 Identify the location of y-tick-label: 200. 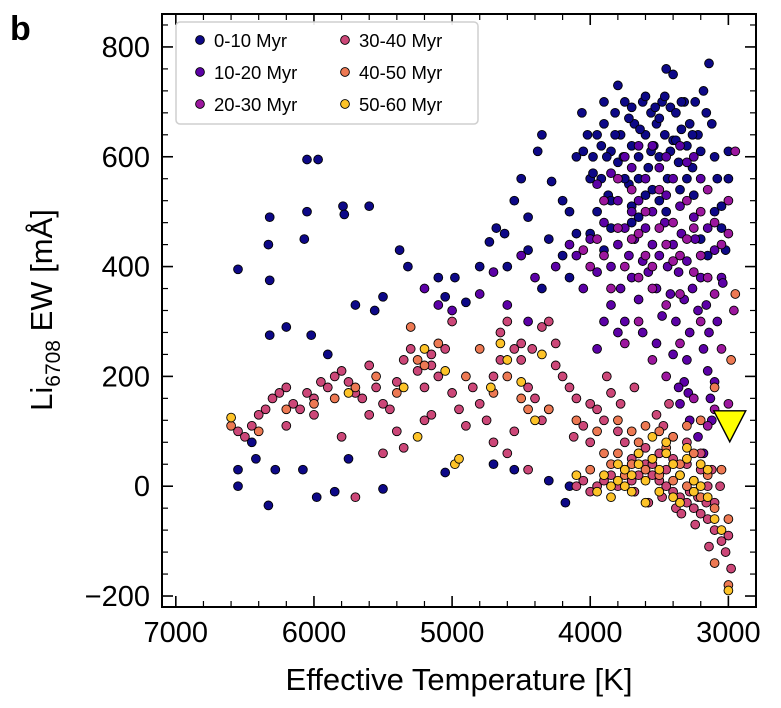
(126, 377).